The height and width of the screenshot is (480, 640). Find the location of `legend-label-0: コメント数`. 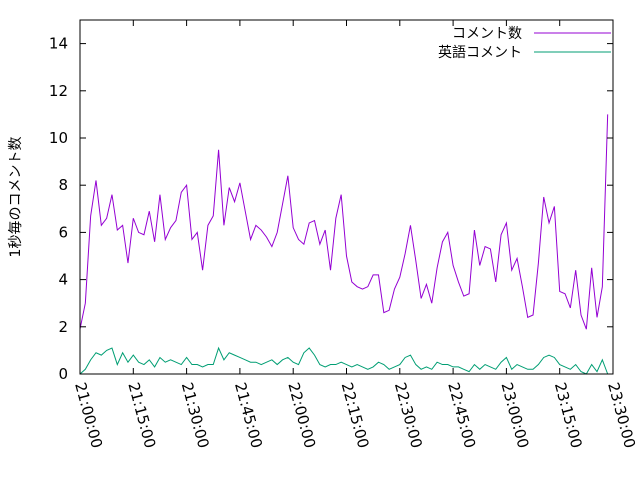

legend-label-0: コメント数 is located at coordinates (487, 34).